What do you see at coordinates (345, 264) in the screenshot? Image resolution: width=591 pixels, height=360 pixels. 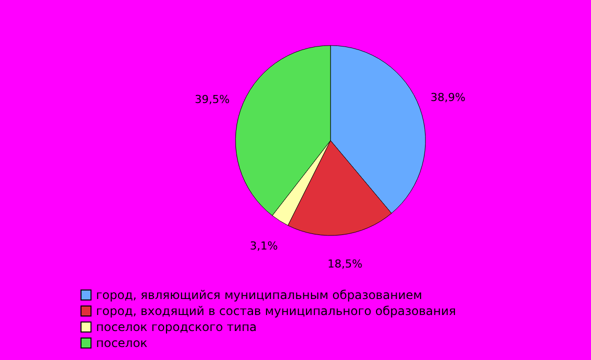 I see `data-label: 18,5%` at bounding box center [345, 264].